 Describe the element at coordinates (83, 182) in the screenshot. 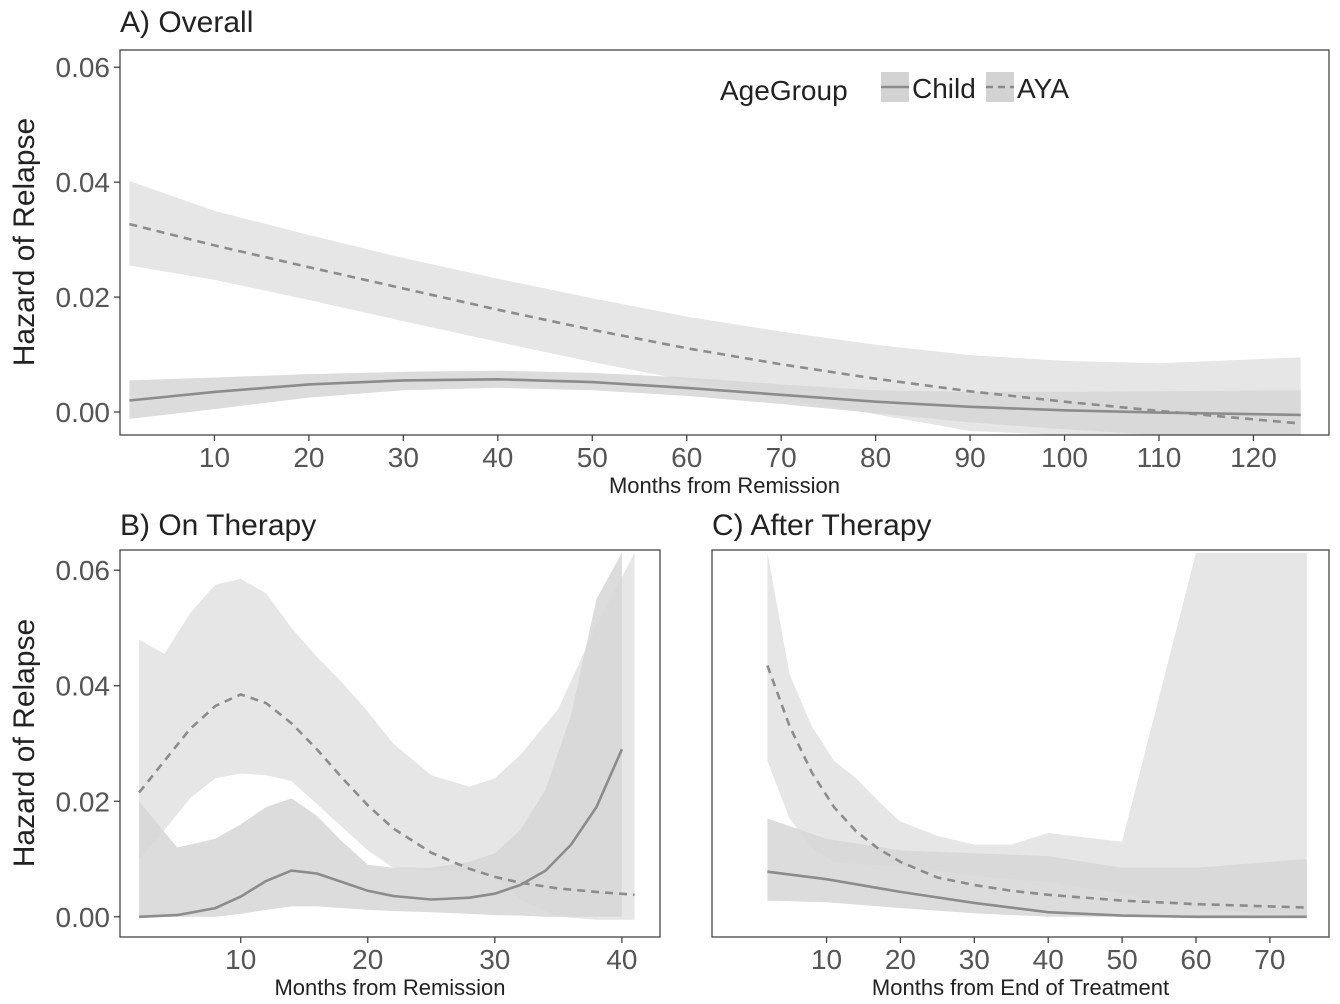

I see `panel-a-y-tick-label: 0.04` at that location.